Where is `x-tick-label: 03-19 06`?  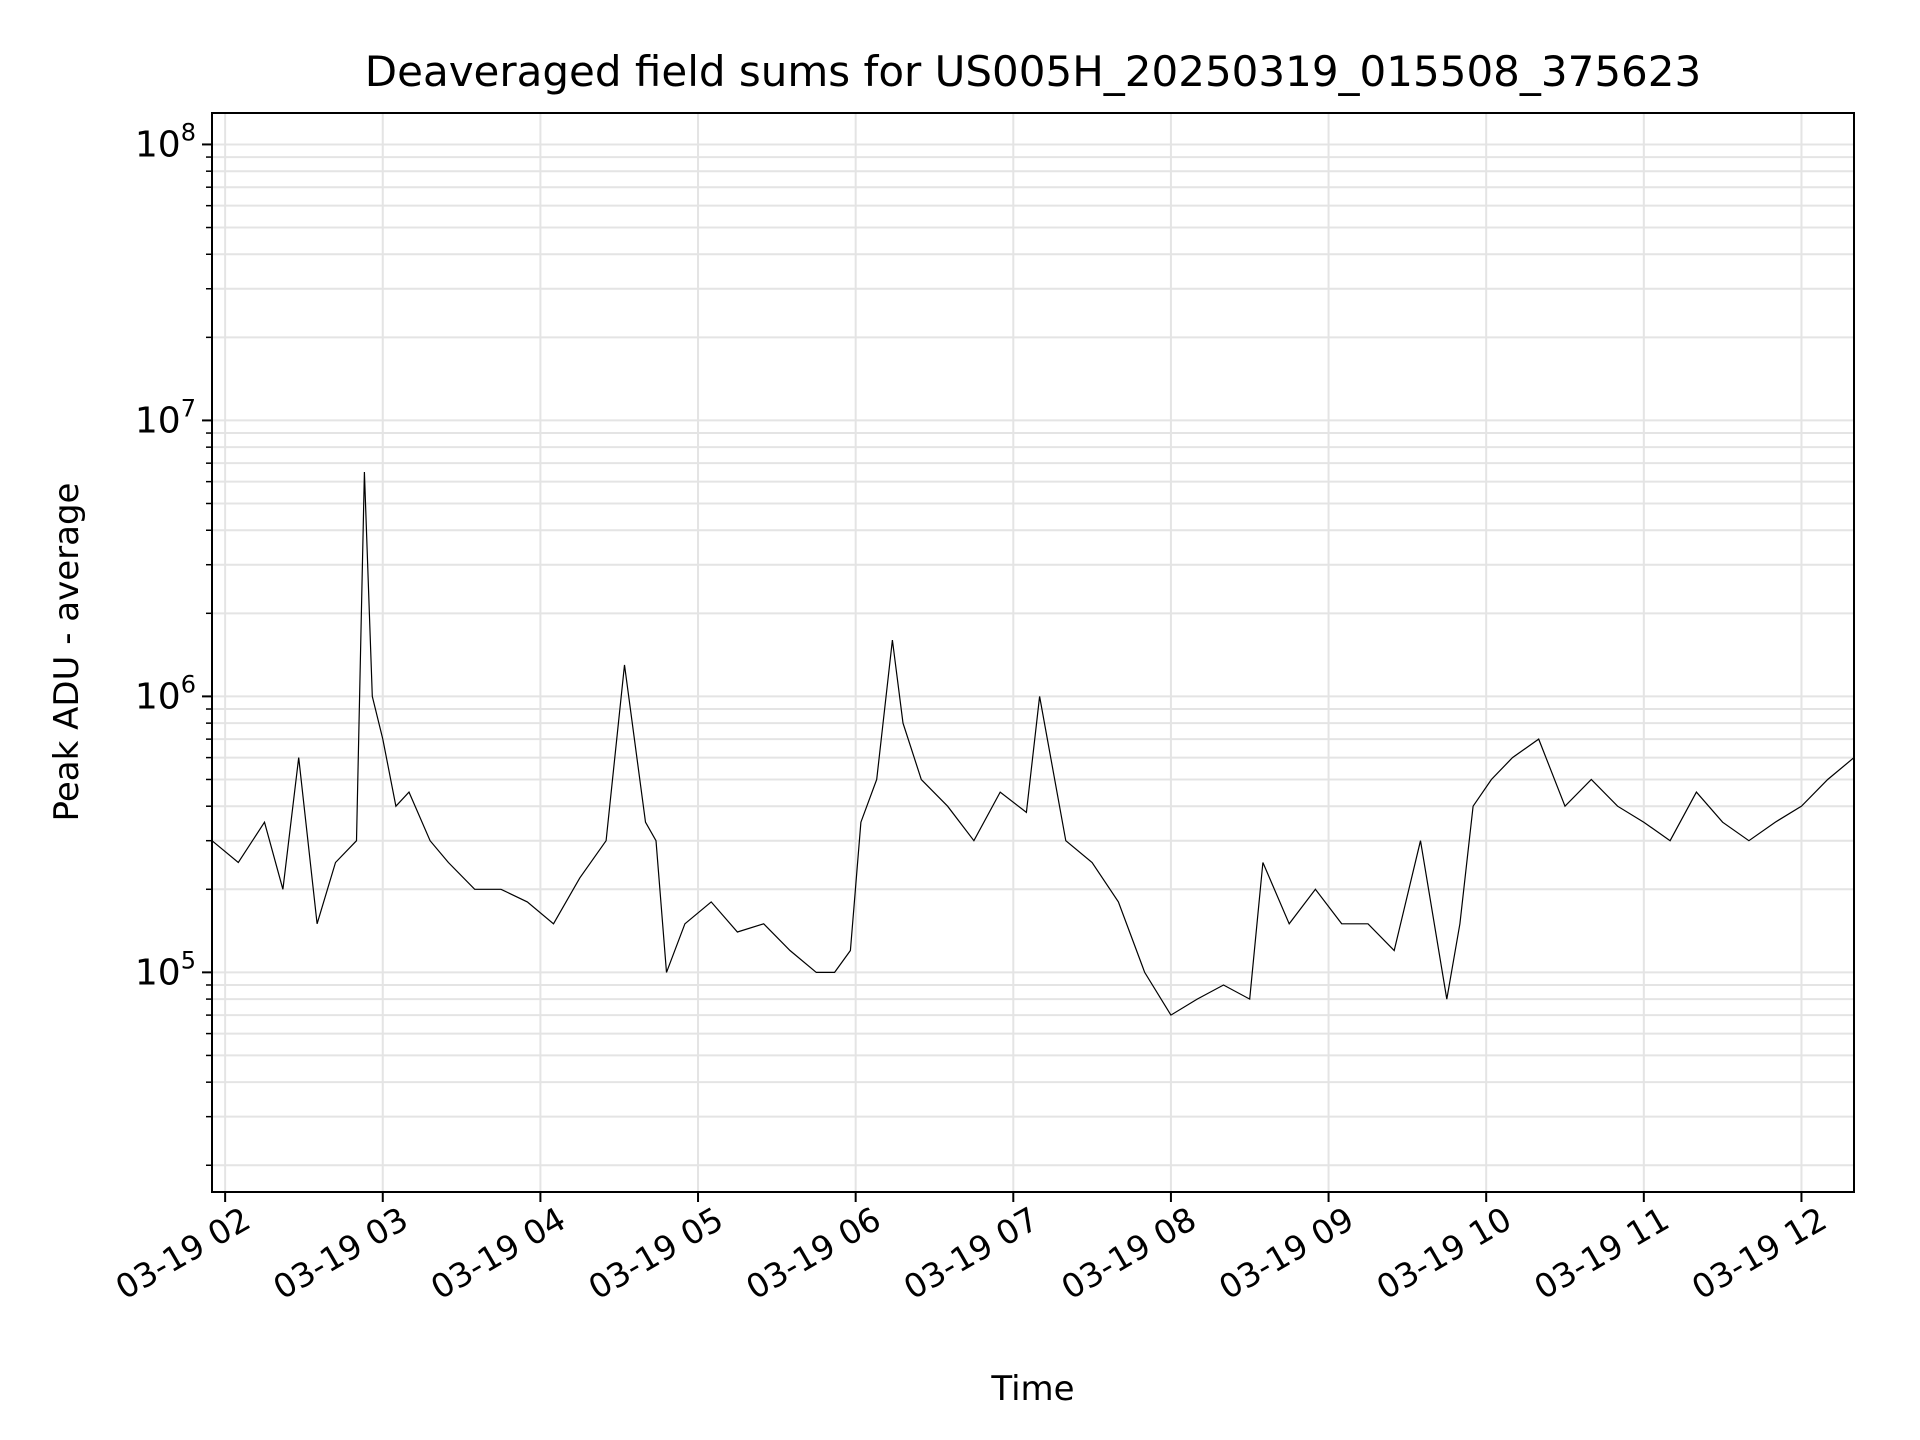 x-tick-label: 03-19 06 is located at coordinates (813, 1253).